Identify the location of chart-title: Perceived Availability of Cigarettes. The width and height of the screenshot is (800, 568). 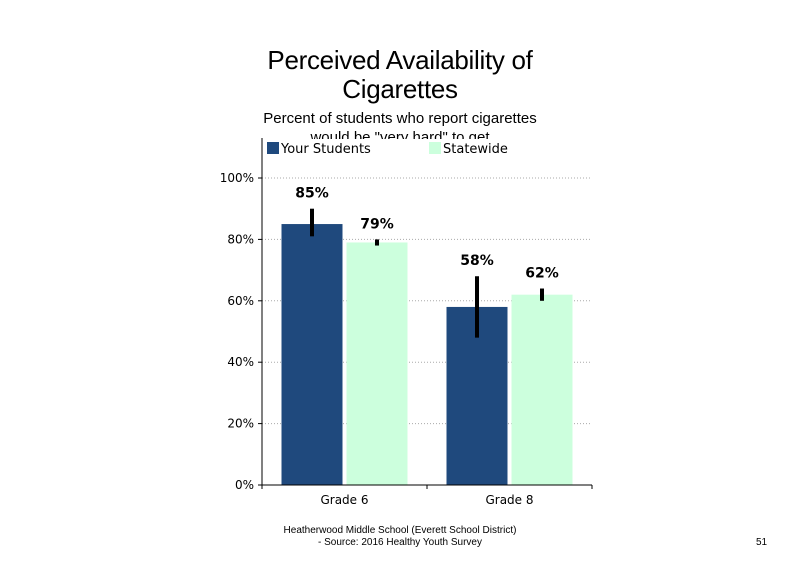
(400, 75).